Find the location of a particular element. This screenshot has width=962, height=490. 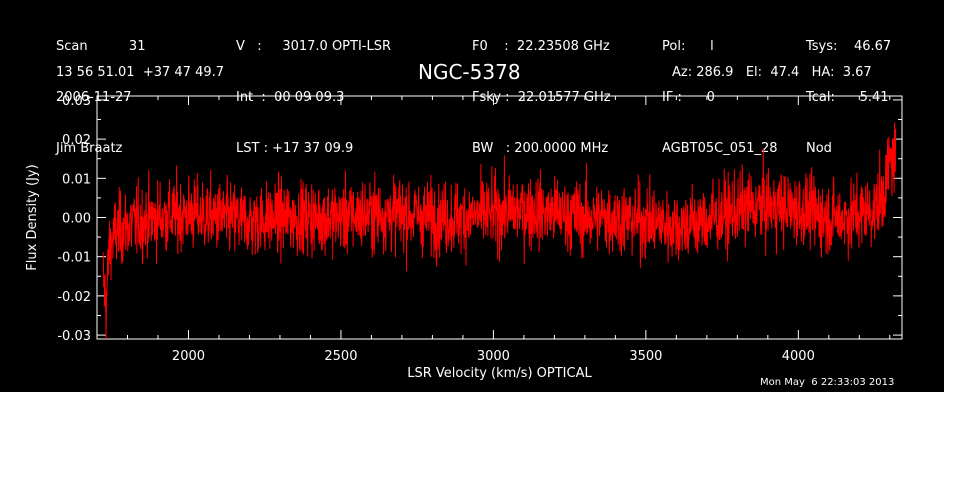

x-tick-label: 2500 is located at coordinates (340, 356).